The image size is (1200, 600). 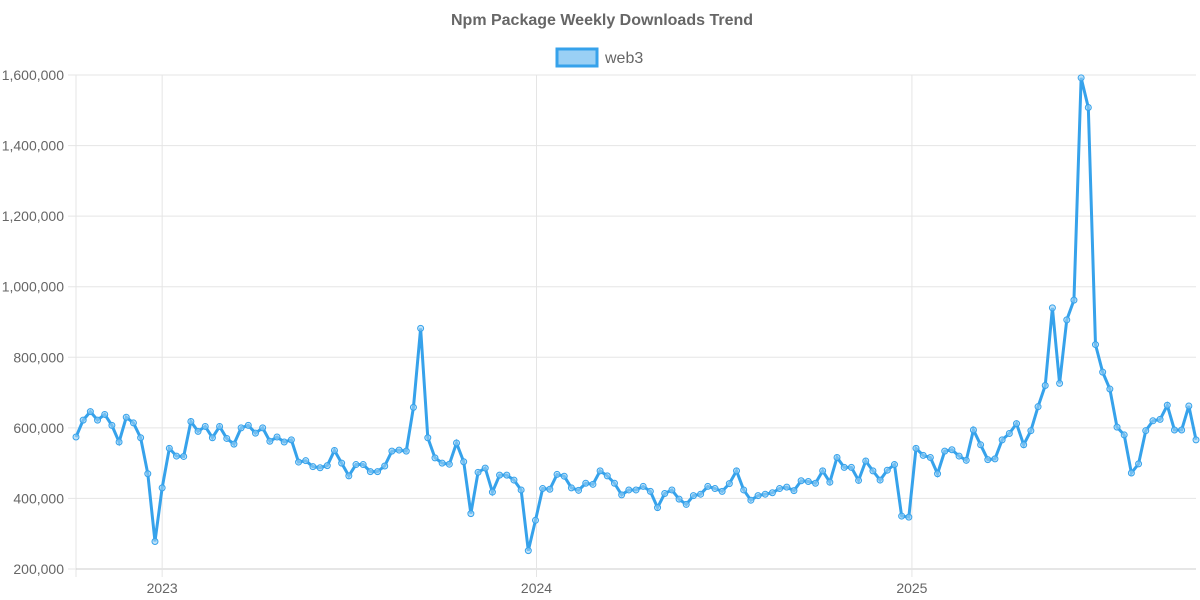 What do you see at coordinates (602, 20) in the screenshot?
I see `chart-title: Npm Package Weekly Downloads Trend` at bounding box center [602, 20].